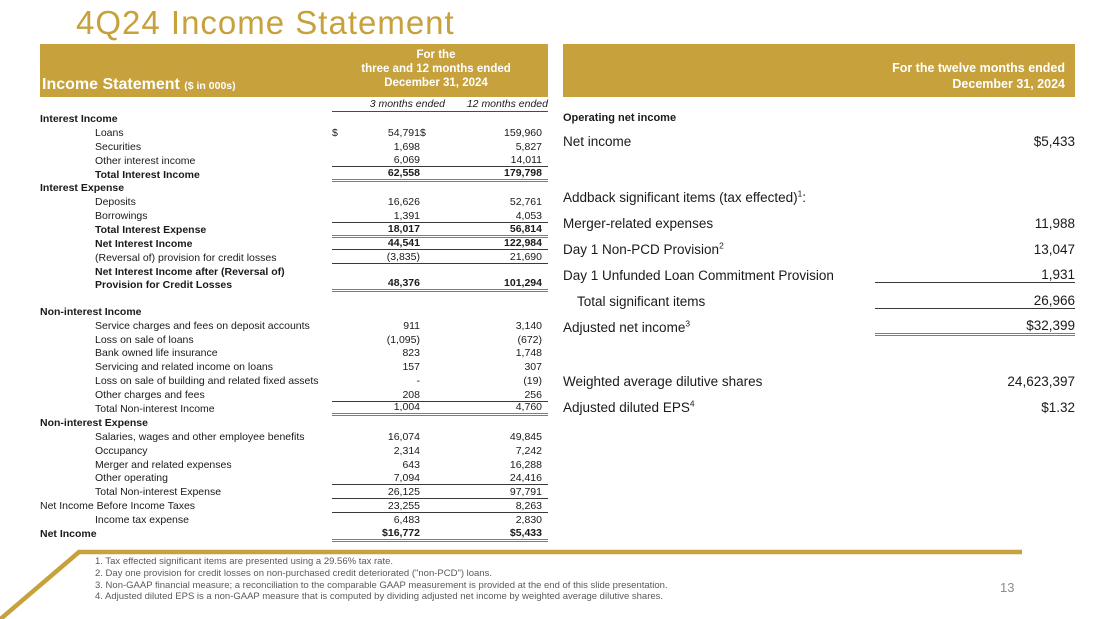 This screenshot has width=1100, height=619. I want to click on row-value: 13,047, so click(1054, 249).